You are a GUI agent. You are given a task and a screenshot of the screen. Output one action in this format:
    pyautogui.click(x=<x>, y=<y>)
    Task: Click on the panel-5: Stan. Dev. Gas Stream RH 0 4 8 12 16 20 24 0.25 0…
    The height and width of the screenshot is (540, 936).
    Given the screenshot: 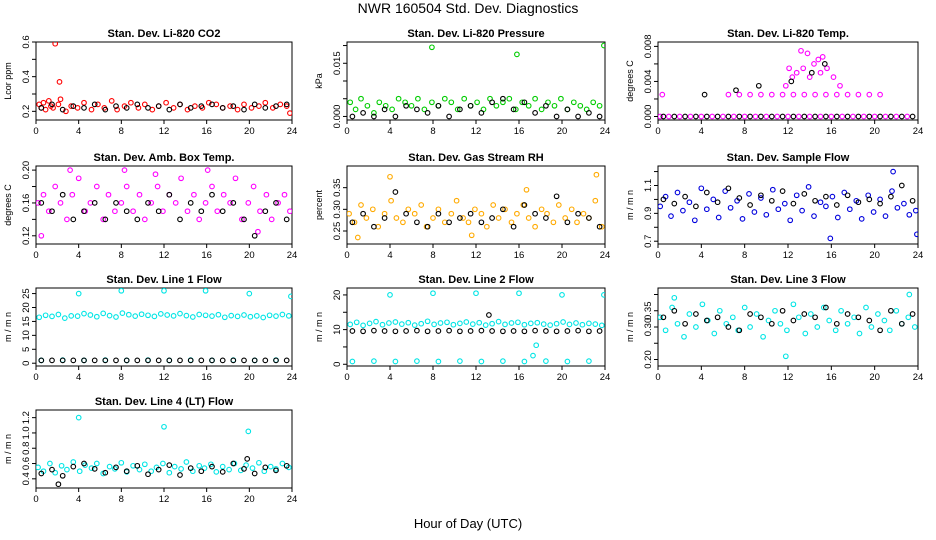 What is the action you would take?
    pyautogui.click(x=462, y=206)
    